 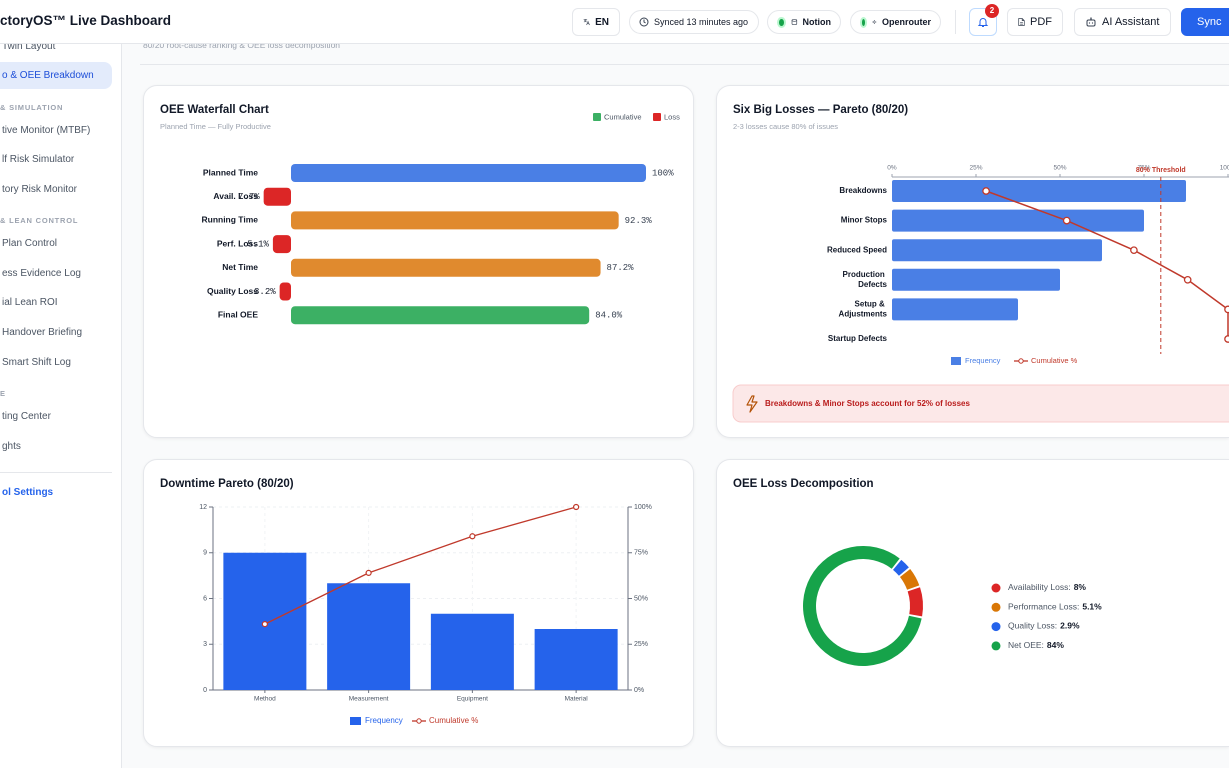 I want to click on ai-assistant-button: AI Assistant, so click(x=1122, y=22).